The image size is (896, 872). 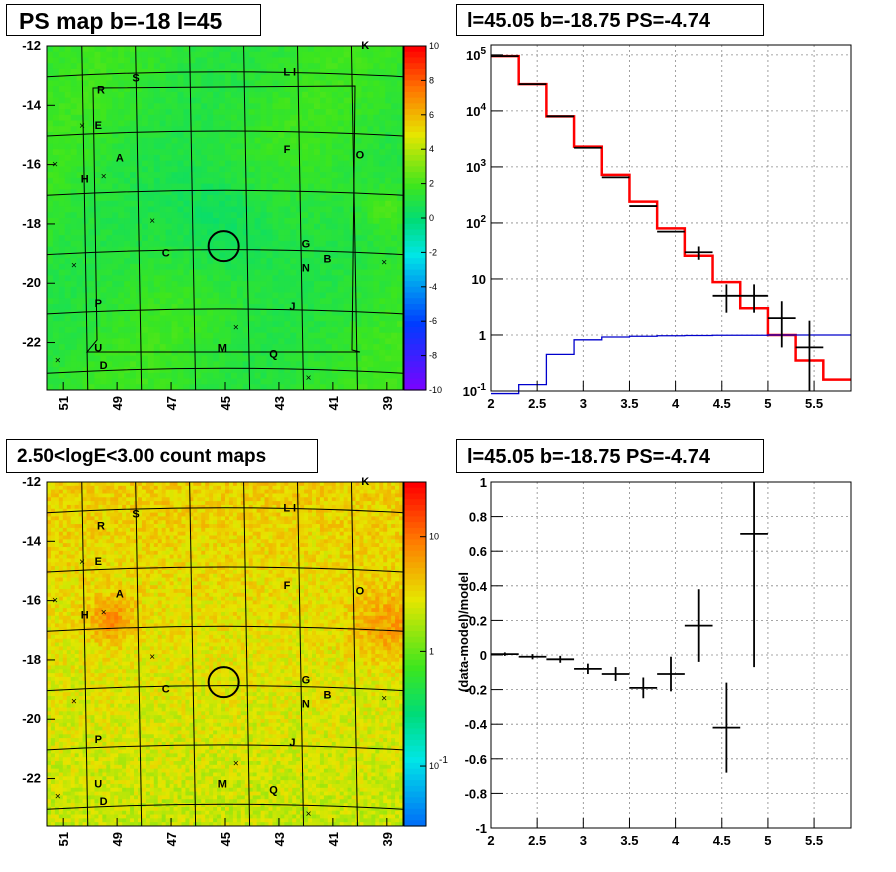 I want to click on colorbar-cell, so click(x=415, y=381).